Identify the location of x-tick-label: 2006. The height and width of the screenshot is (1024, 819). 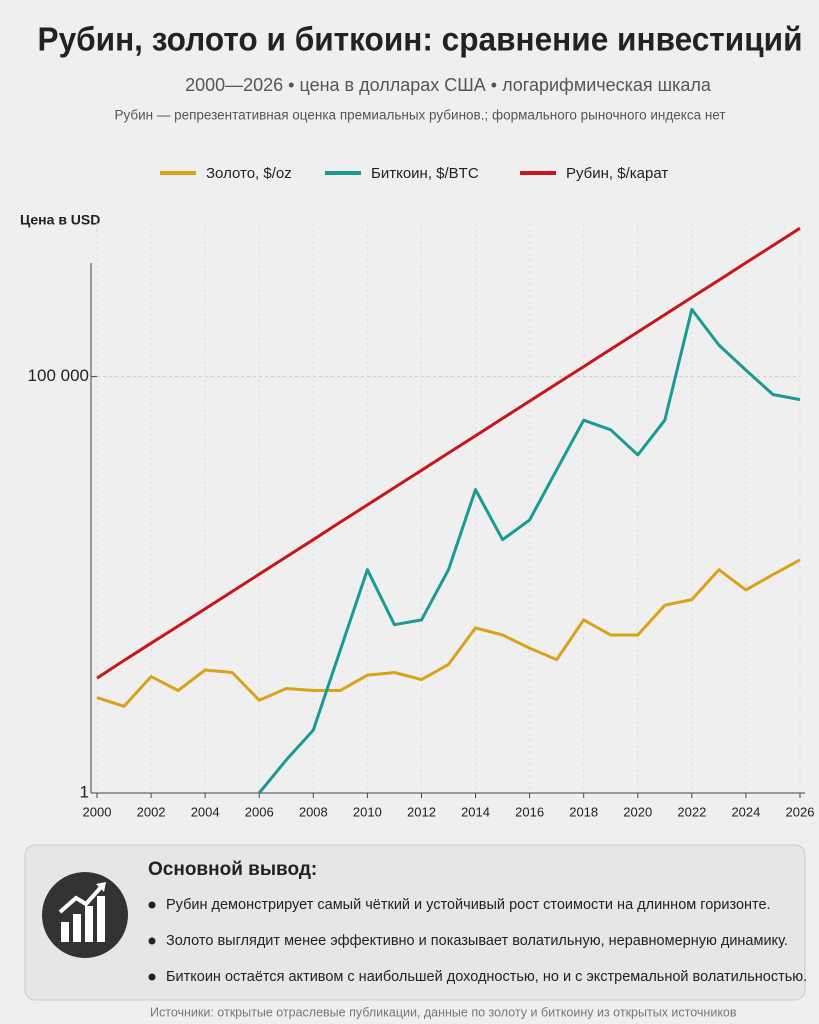
(259, 811).